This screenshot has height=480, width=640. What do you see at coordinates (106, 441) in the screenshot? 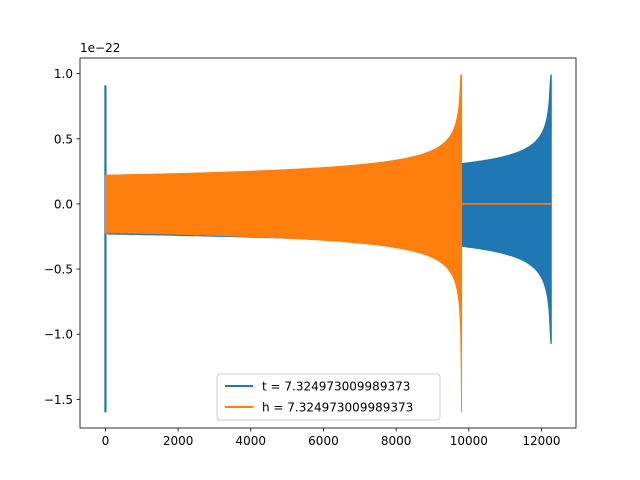
I see `x-tick-label: 0` at bounding box center [106, 441].